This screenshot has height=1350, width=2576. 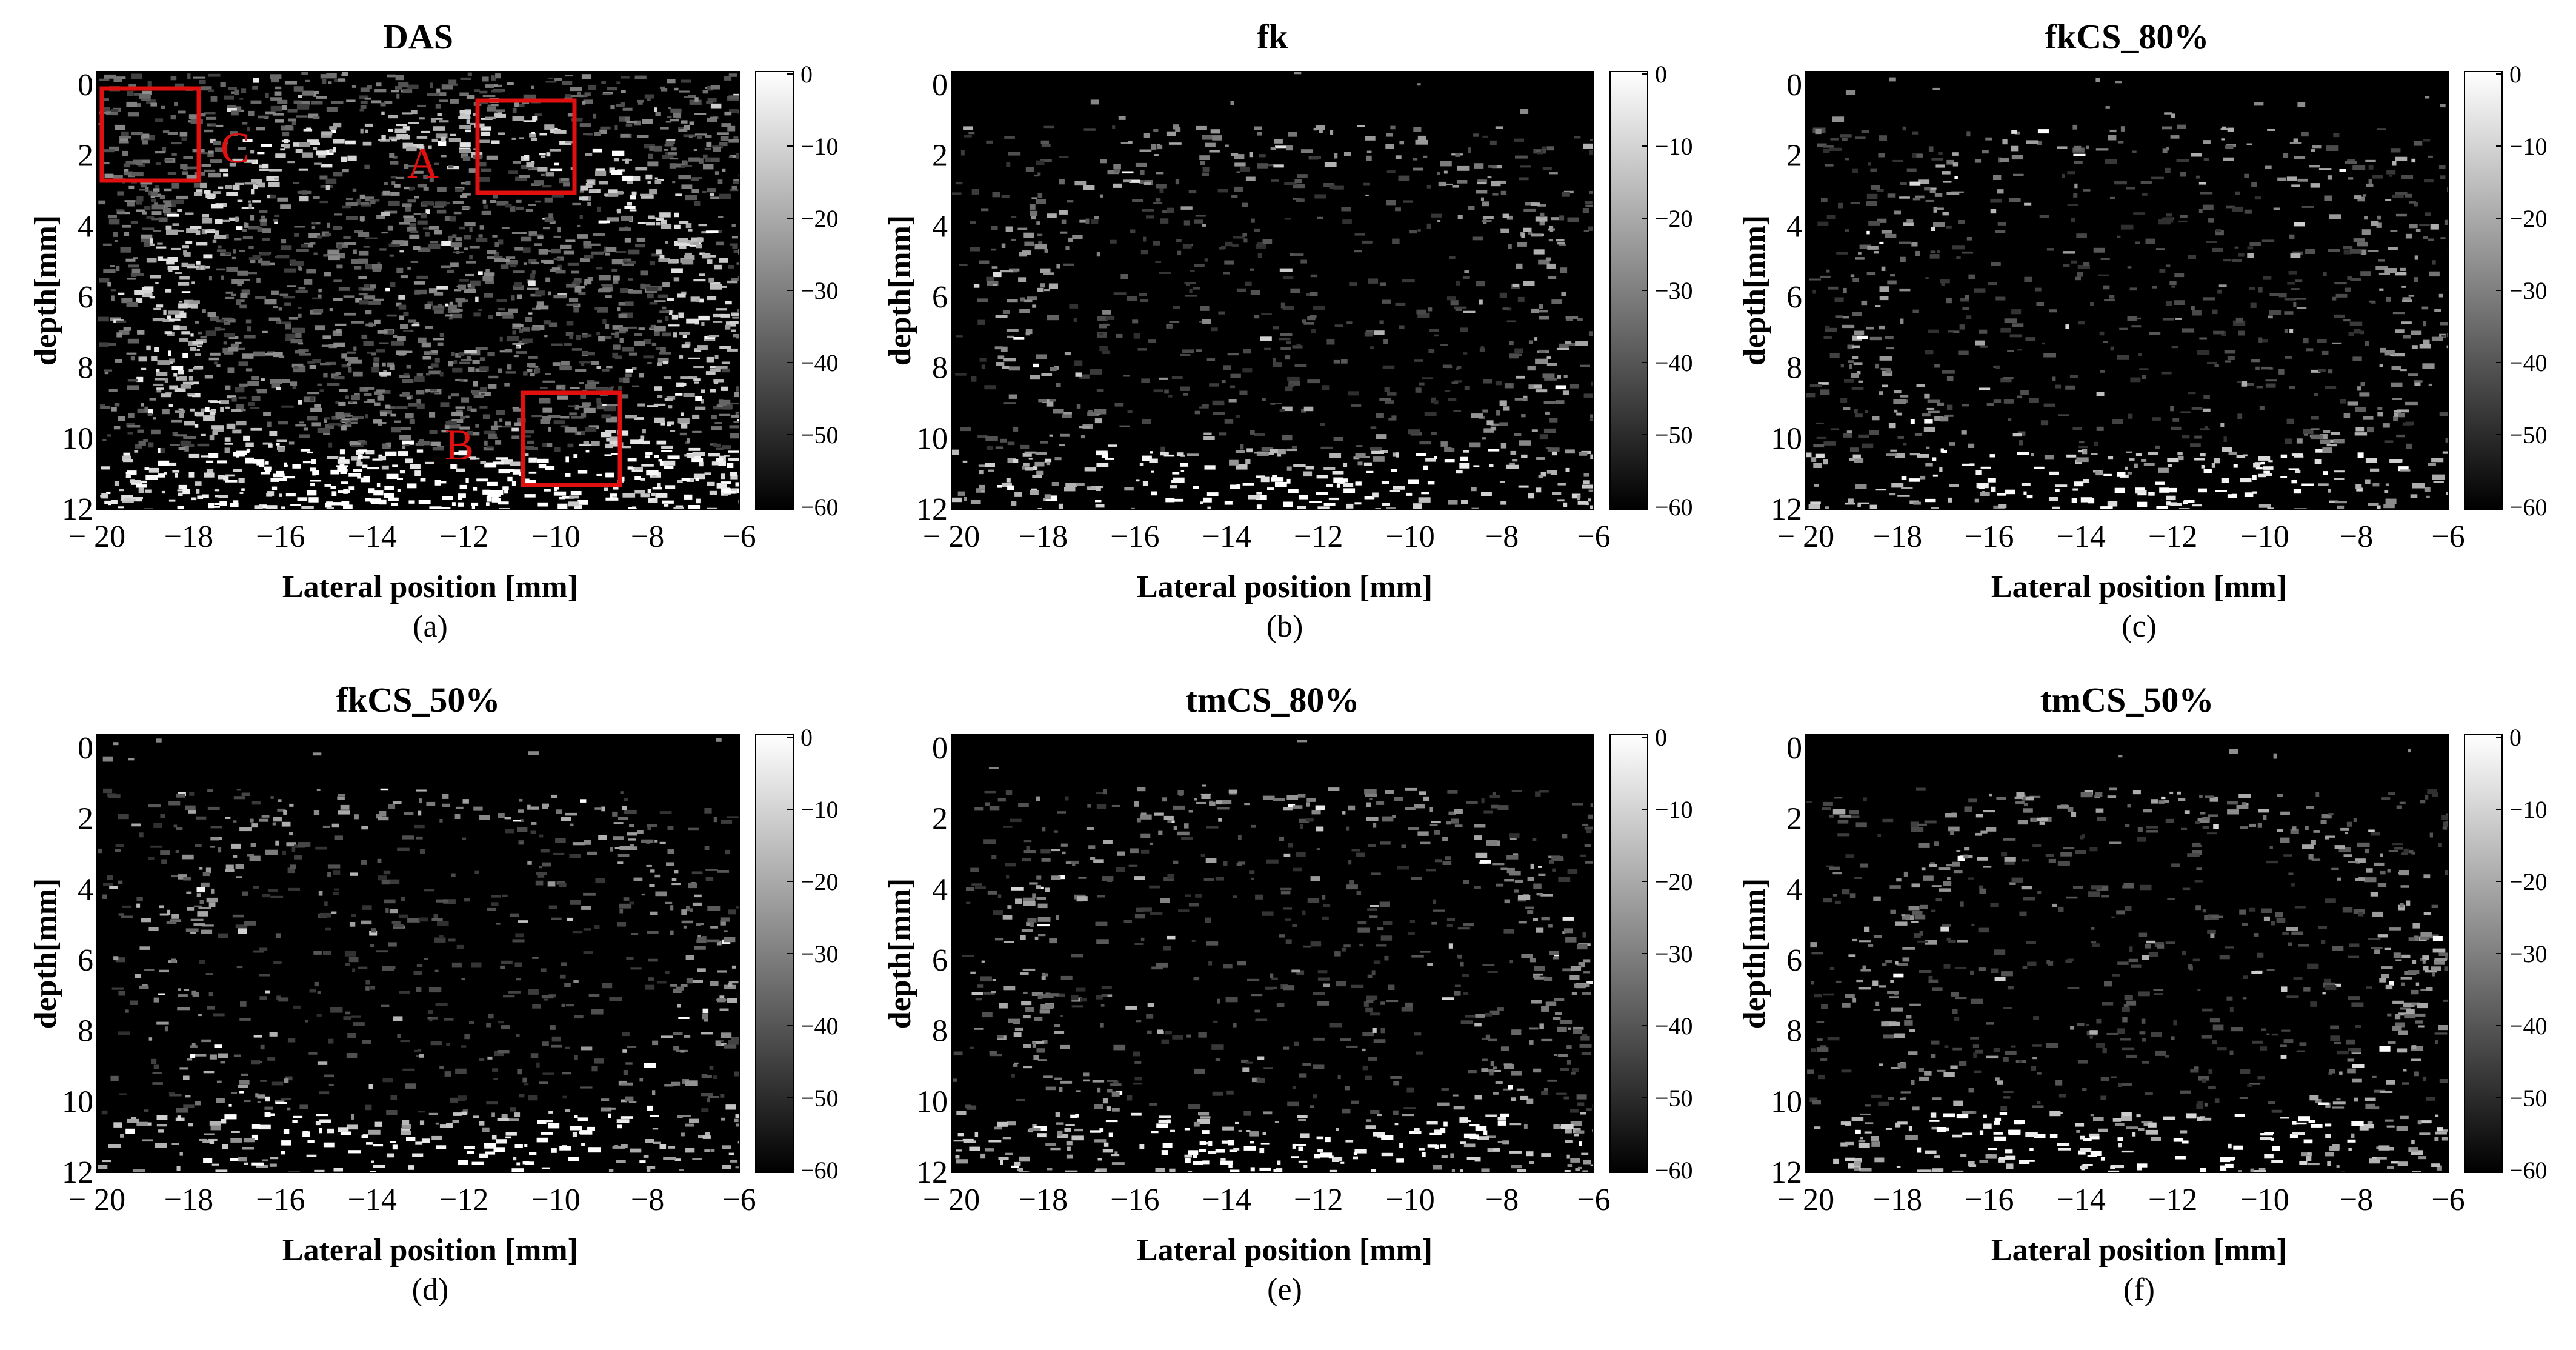 What do you see at coordinates (1284, 626) in the screenshot?
I see `panel-caption: (b)` at bounding box center [1284, 626].